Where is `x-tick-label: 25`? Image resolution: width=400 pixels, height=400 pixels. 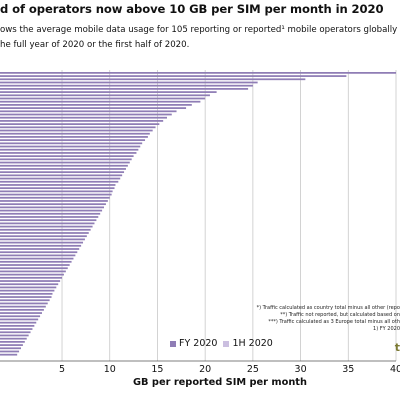
x-tick-label: 25 is located at coordinates (253, 369).